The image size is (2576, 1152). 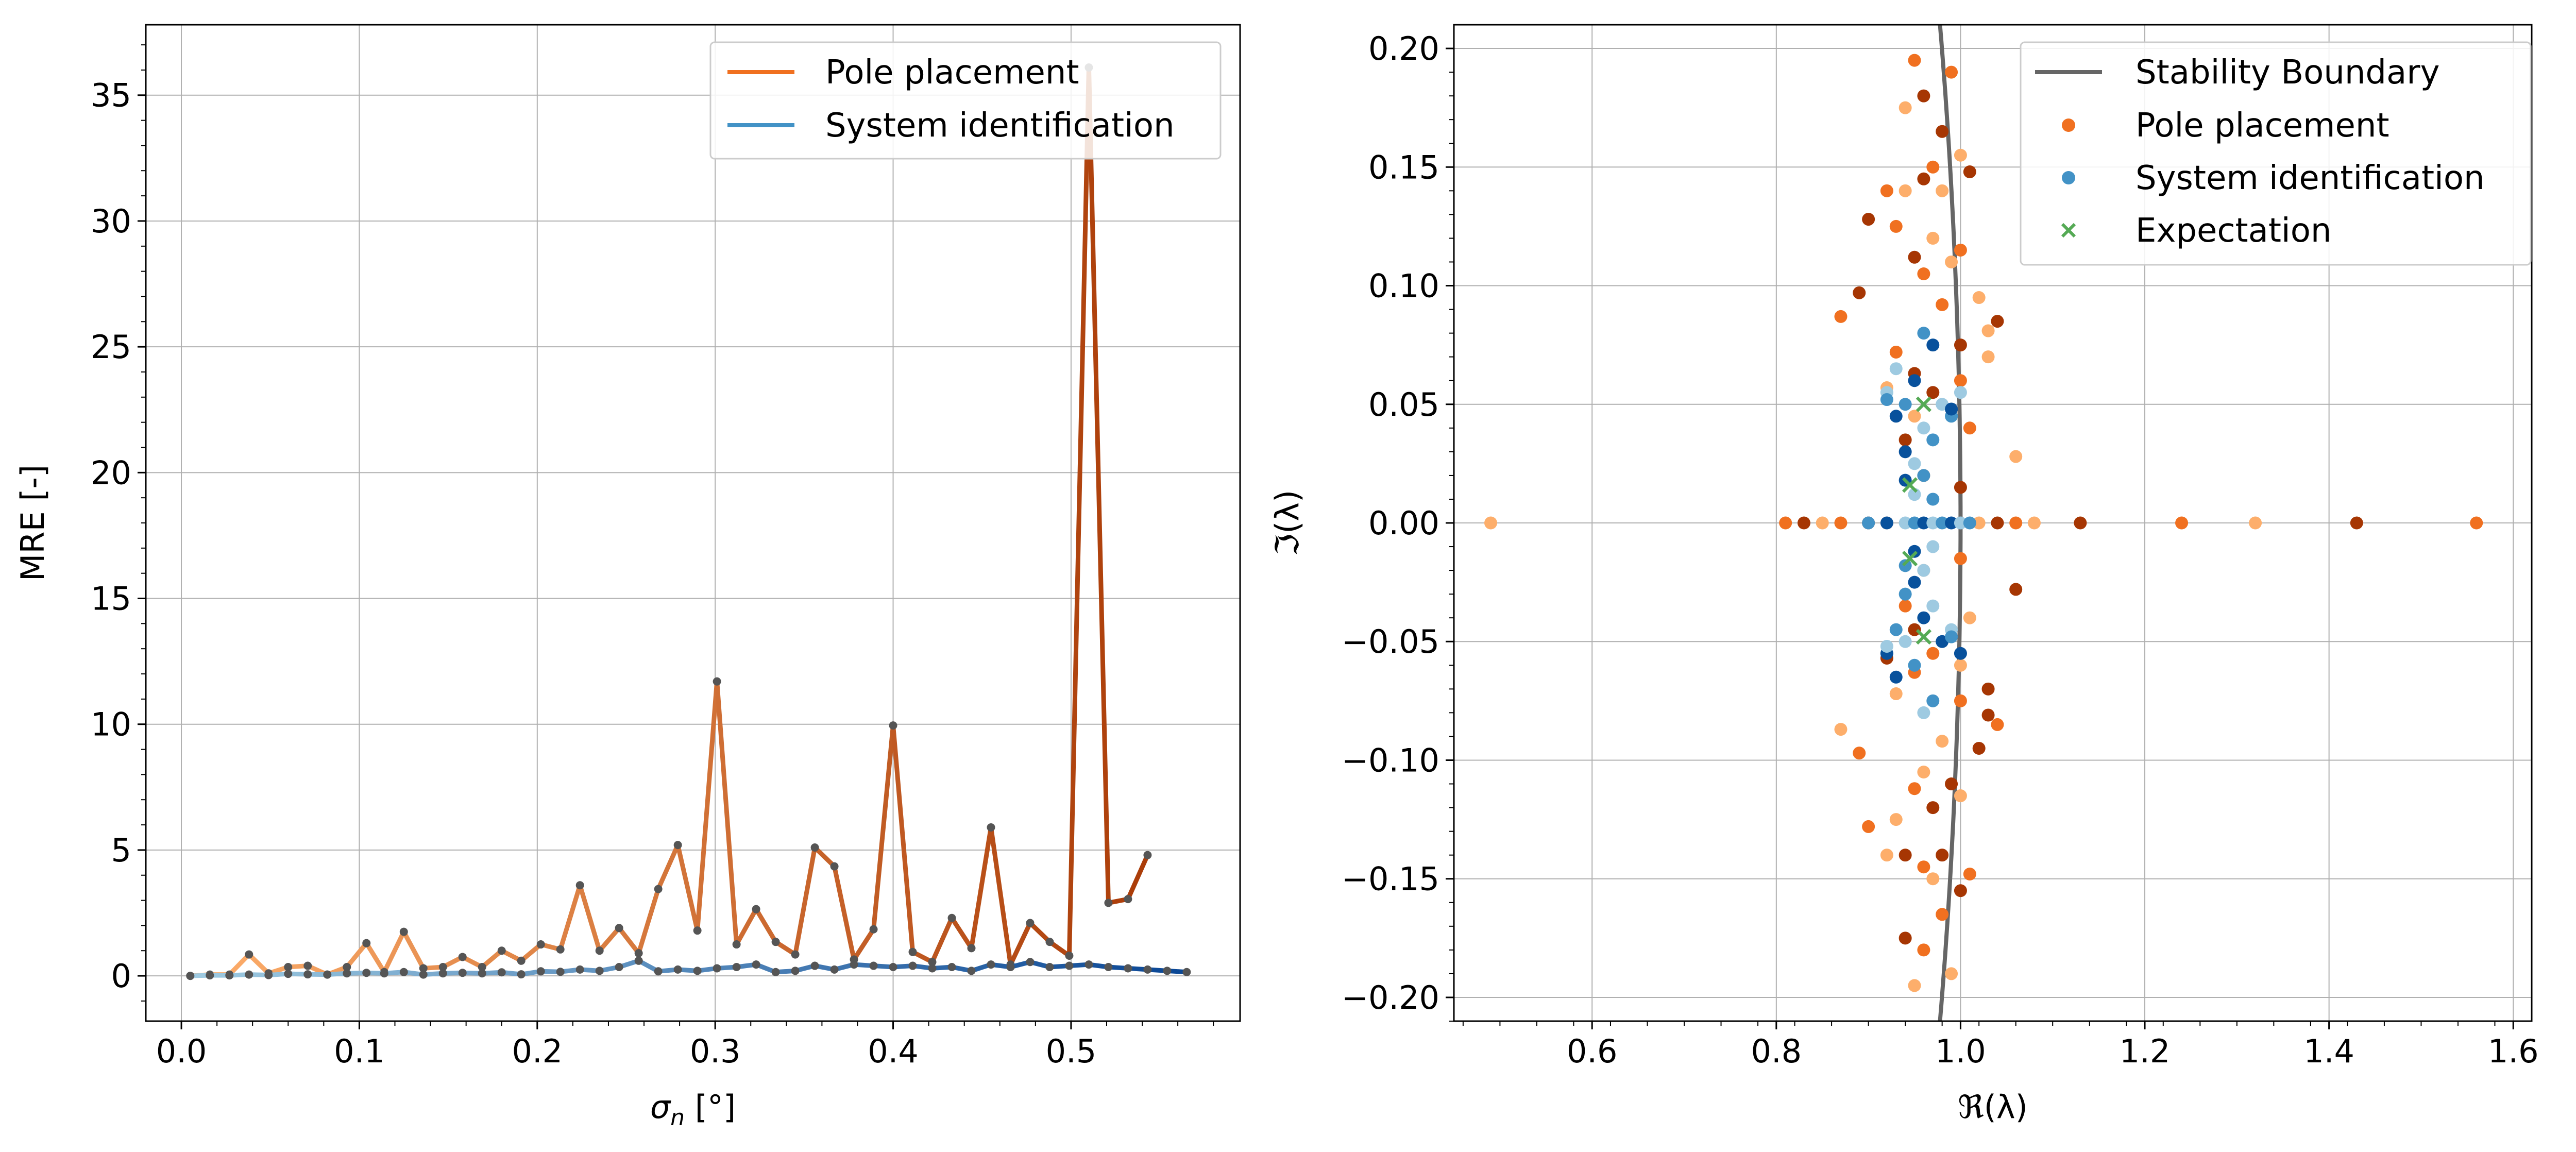 I want to click on left-y-tick-label: 15, so click(x=111, y=599).